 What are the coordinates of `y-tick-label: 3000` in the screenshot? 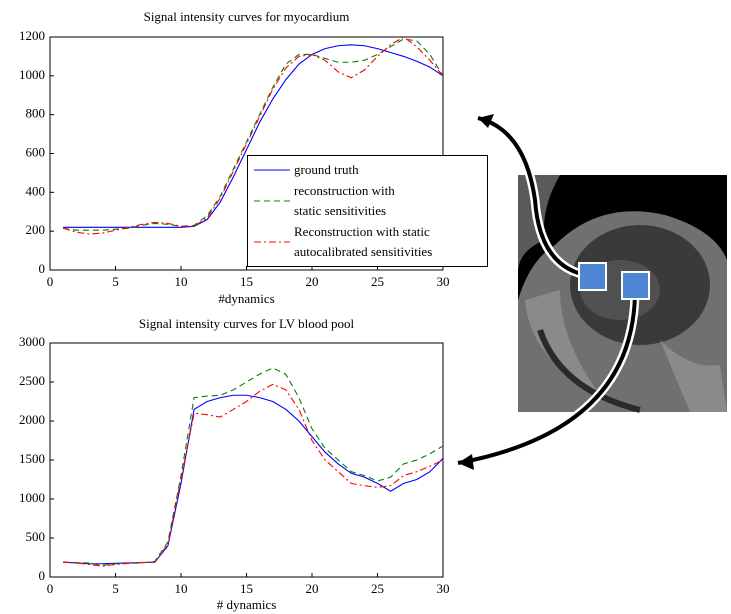 It's located at (32, 341).